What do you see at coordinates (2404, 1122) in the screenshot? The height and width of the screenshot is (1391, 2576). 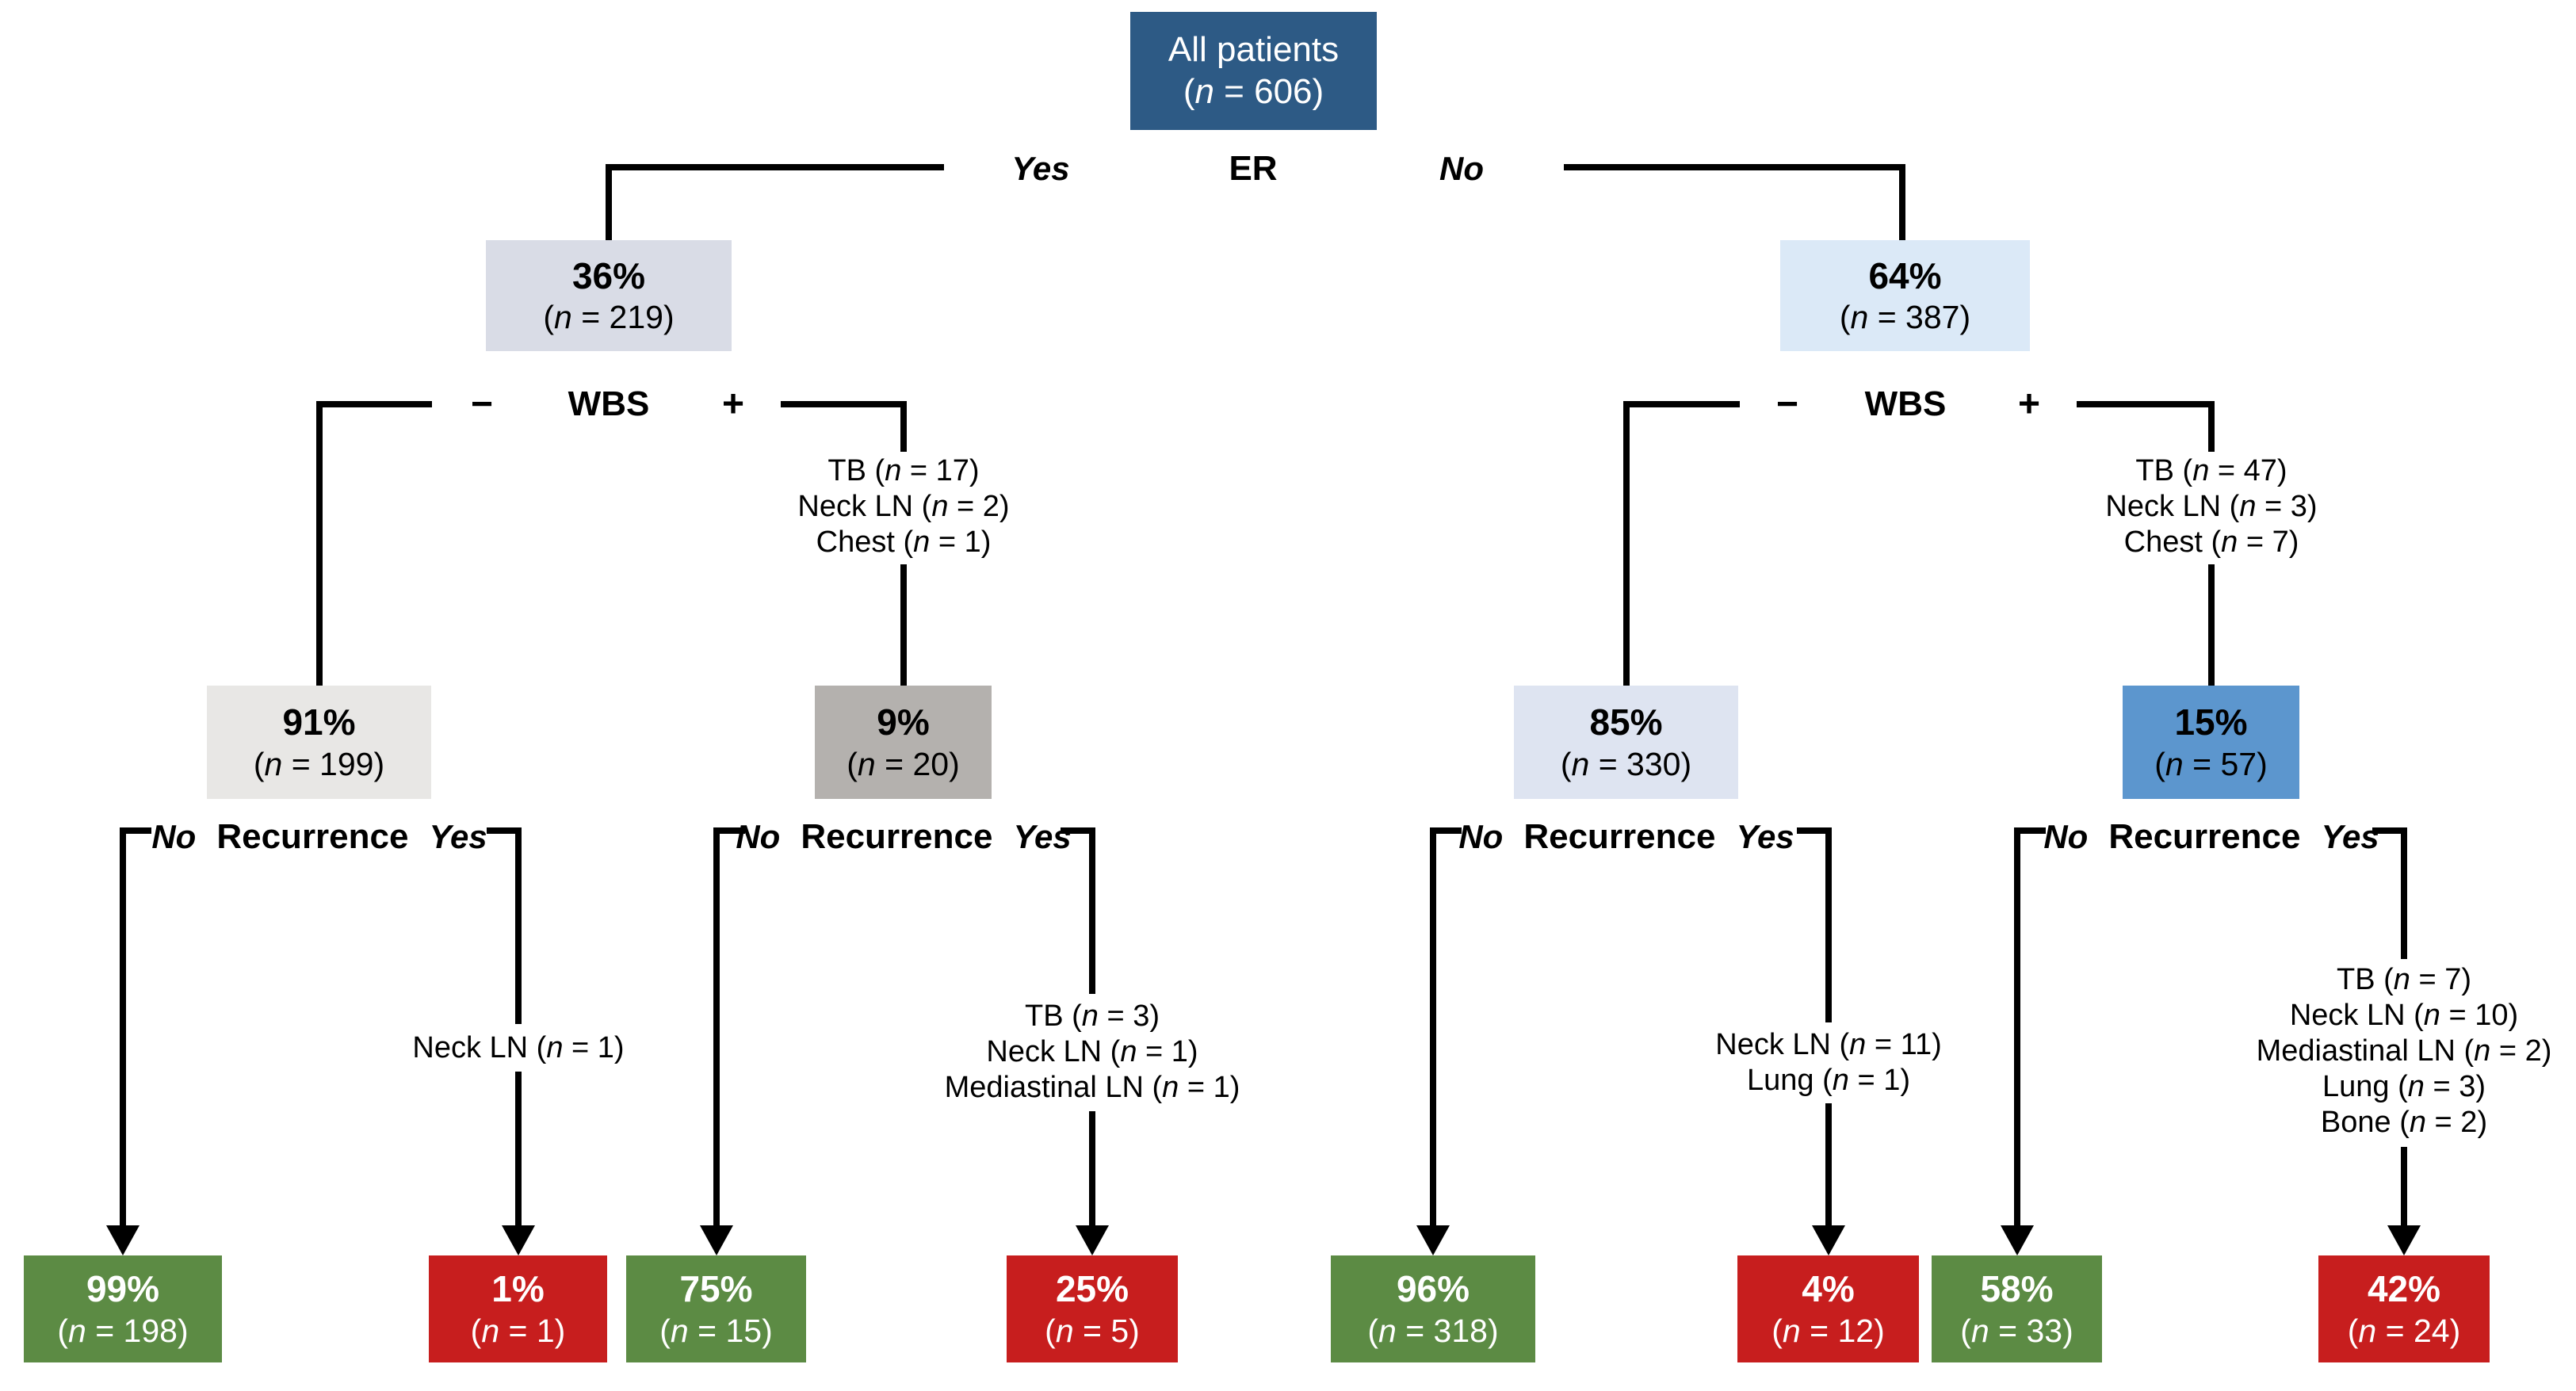 I see `finding-line: Bone (n = 2)` at bounding box center [2404, 1122].